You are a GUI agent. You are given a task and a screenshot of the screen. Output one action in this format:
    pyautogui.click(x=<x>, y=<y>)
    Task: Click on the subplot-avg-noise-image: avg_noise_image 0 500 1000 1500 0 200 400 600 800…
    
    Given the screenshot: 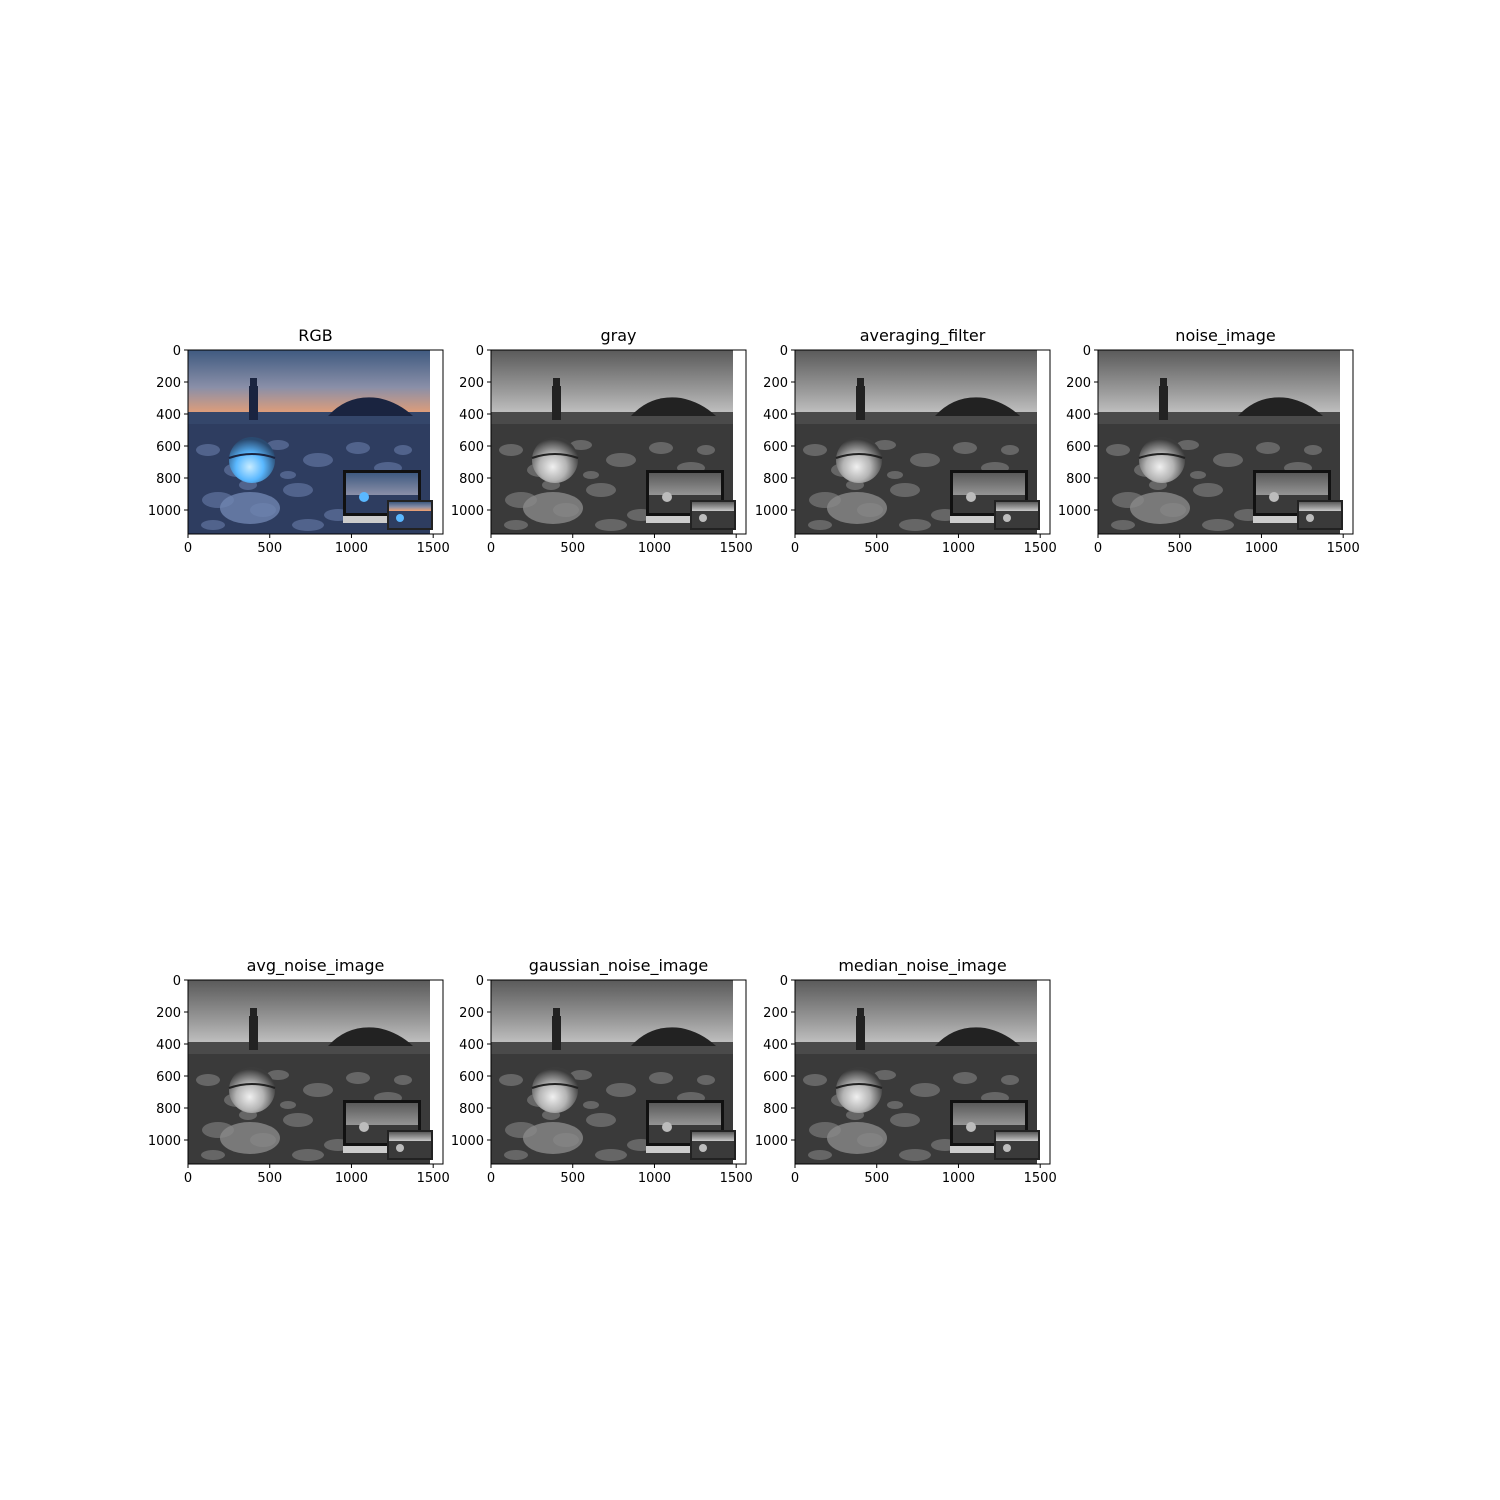 What is the action you would take?
    pyautogui.click(x=299, y=1071)
    